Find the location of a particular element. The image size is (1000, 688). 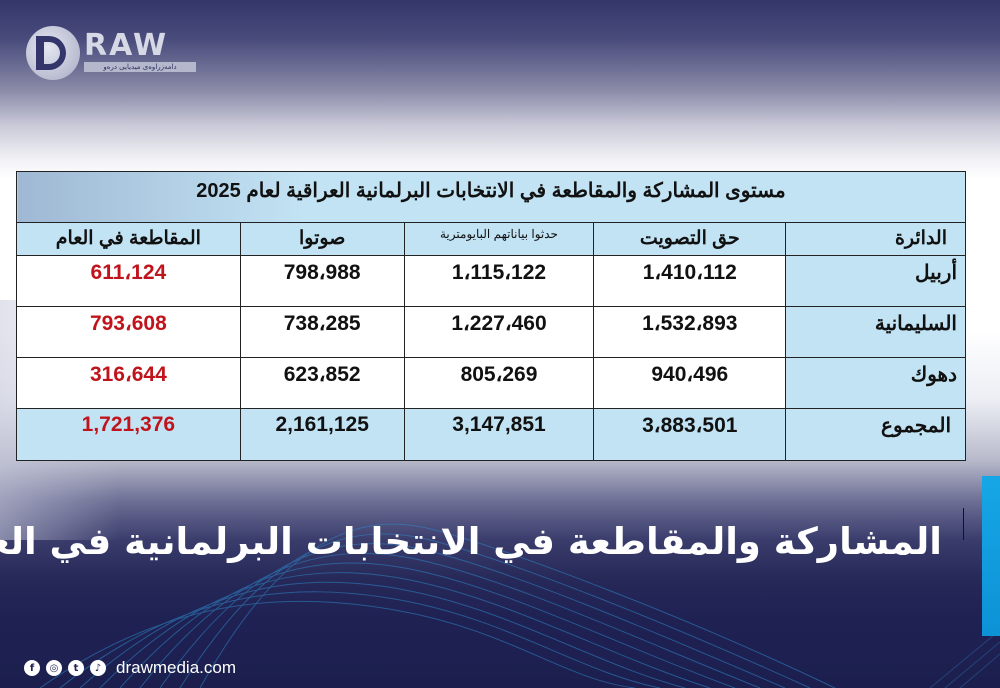

cell-boycott: 316،644 is located at coordinates (128, 383).